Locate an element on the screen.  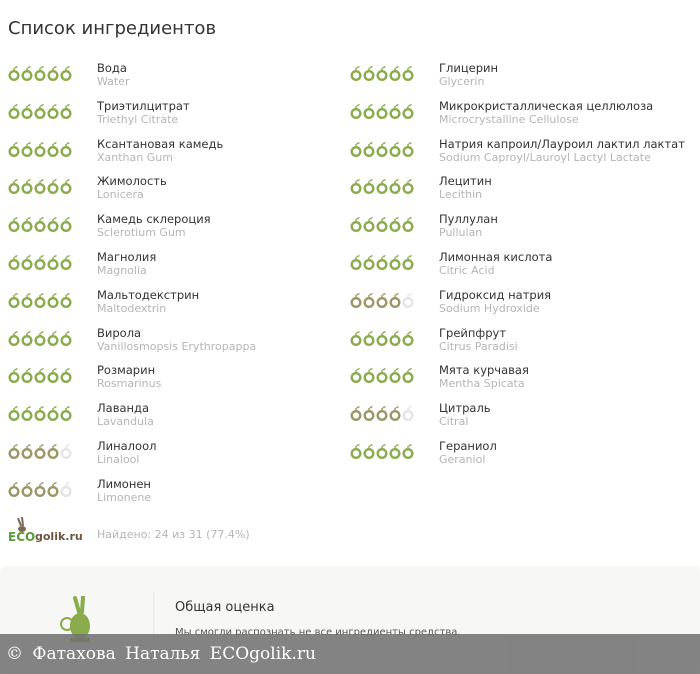
ingredient-inci: Limonene is located at coordinates (124, 497).